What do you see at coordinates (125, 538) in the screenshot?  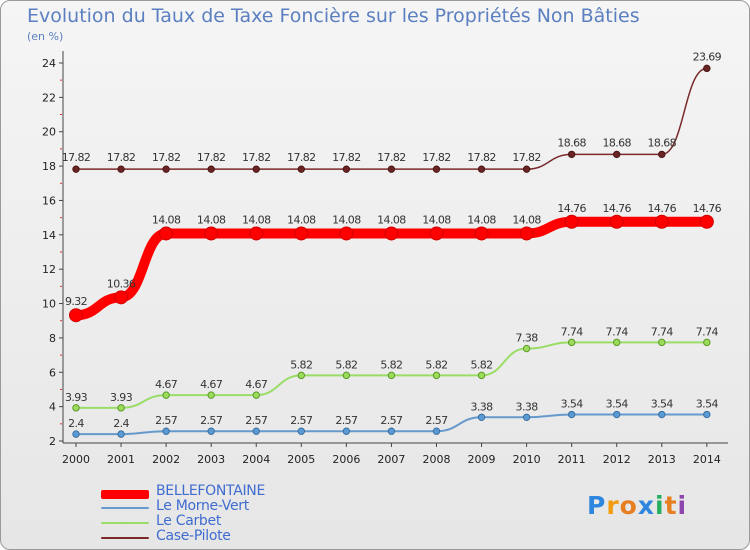 I see `legend-swatch-case-pilote` at bounding box center [125, 538].